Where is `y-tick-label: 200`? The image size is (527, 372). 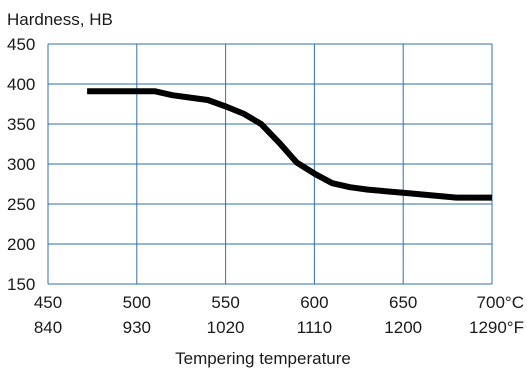 y-tick-label: 200 is located at coordinates (21, 244).